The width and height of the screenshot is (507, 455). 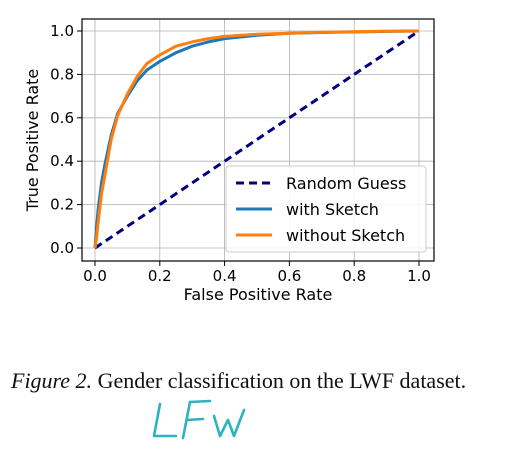 I want to click on x-tick-label: 0.2, so click(x=160, y=276).